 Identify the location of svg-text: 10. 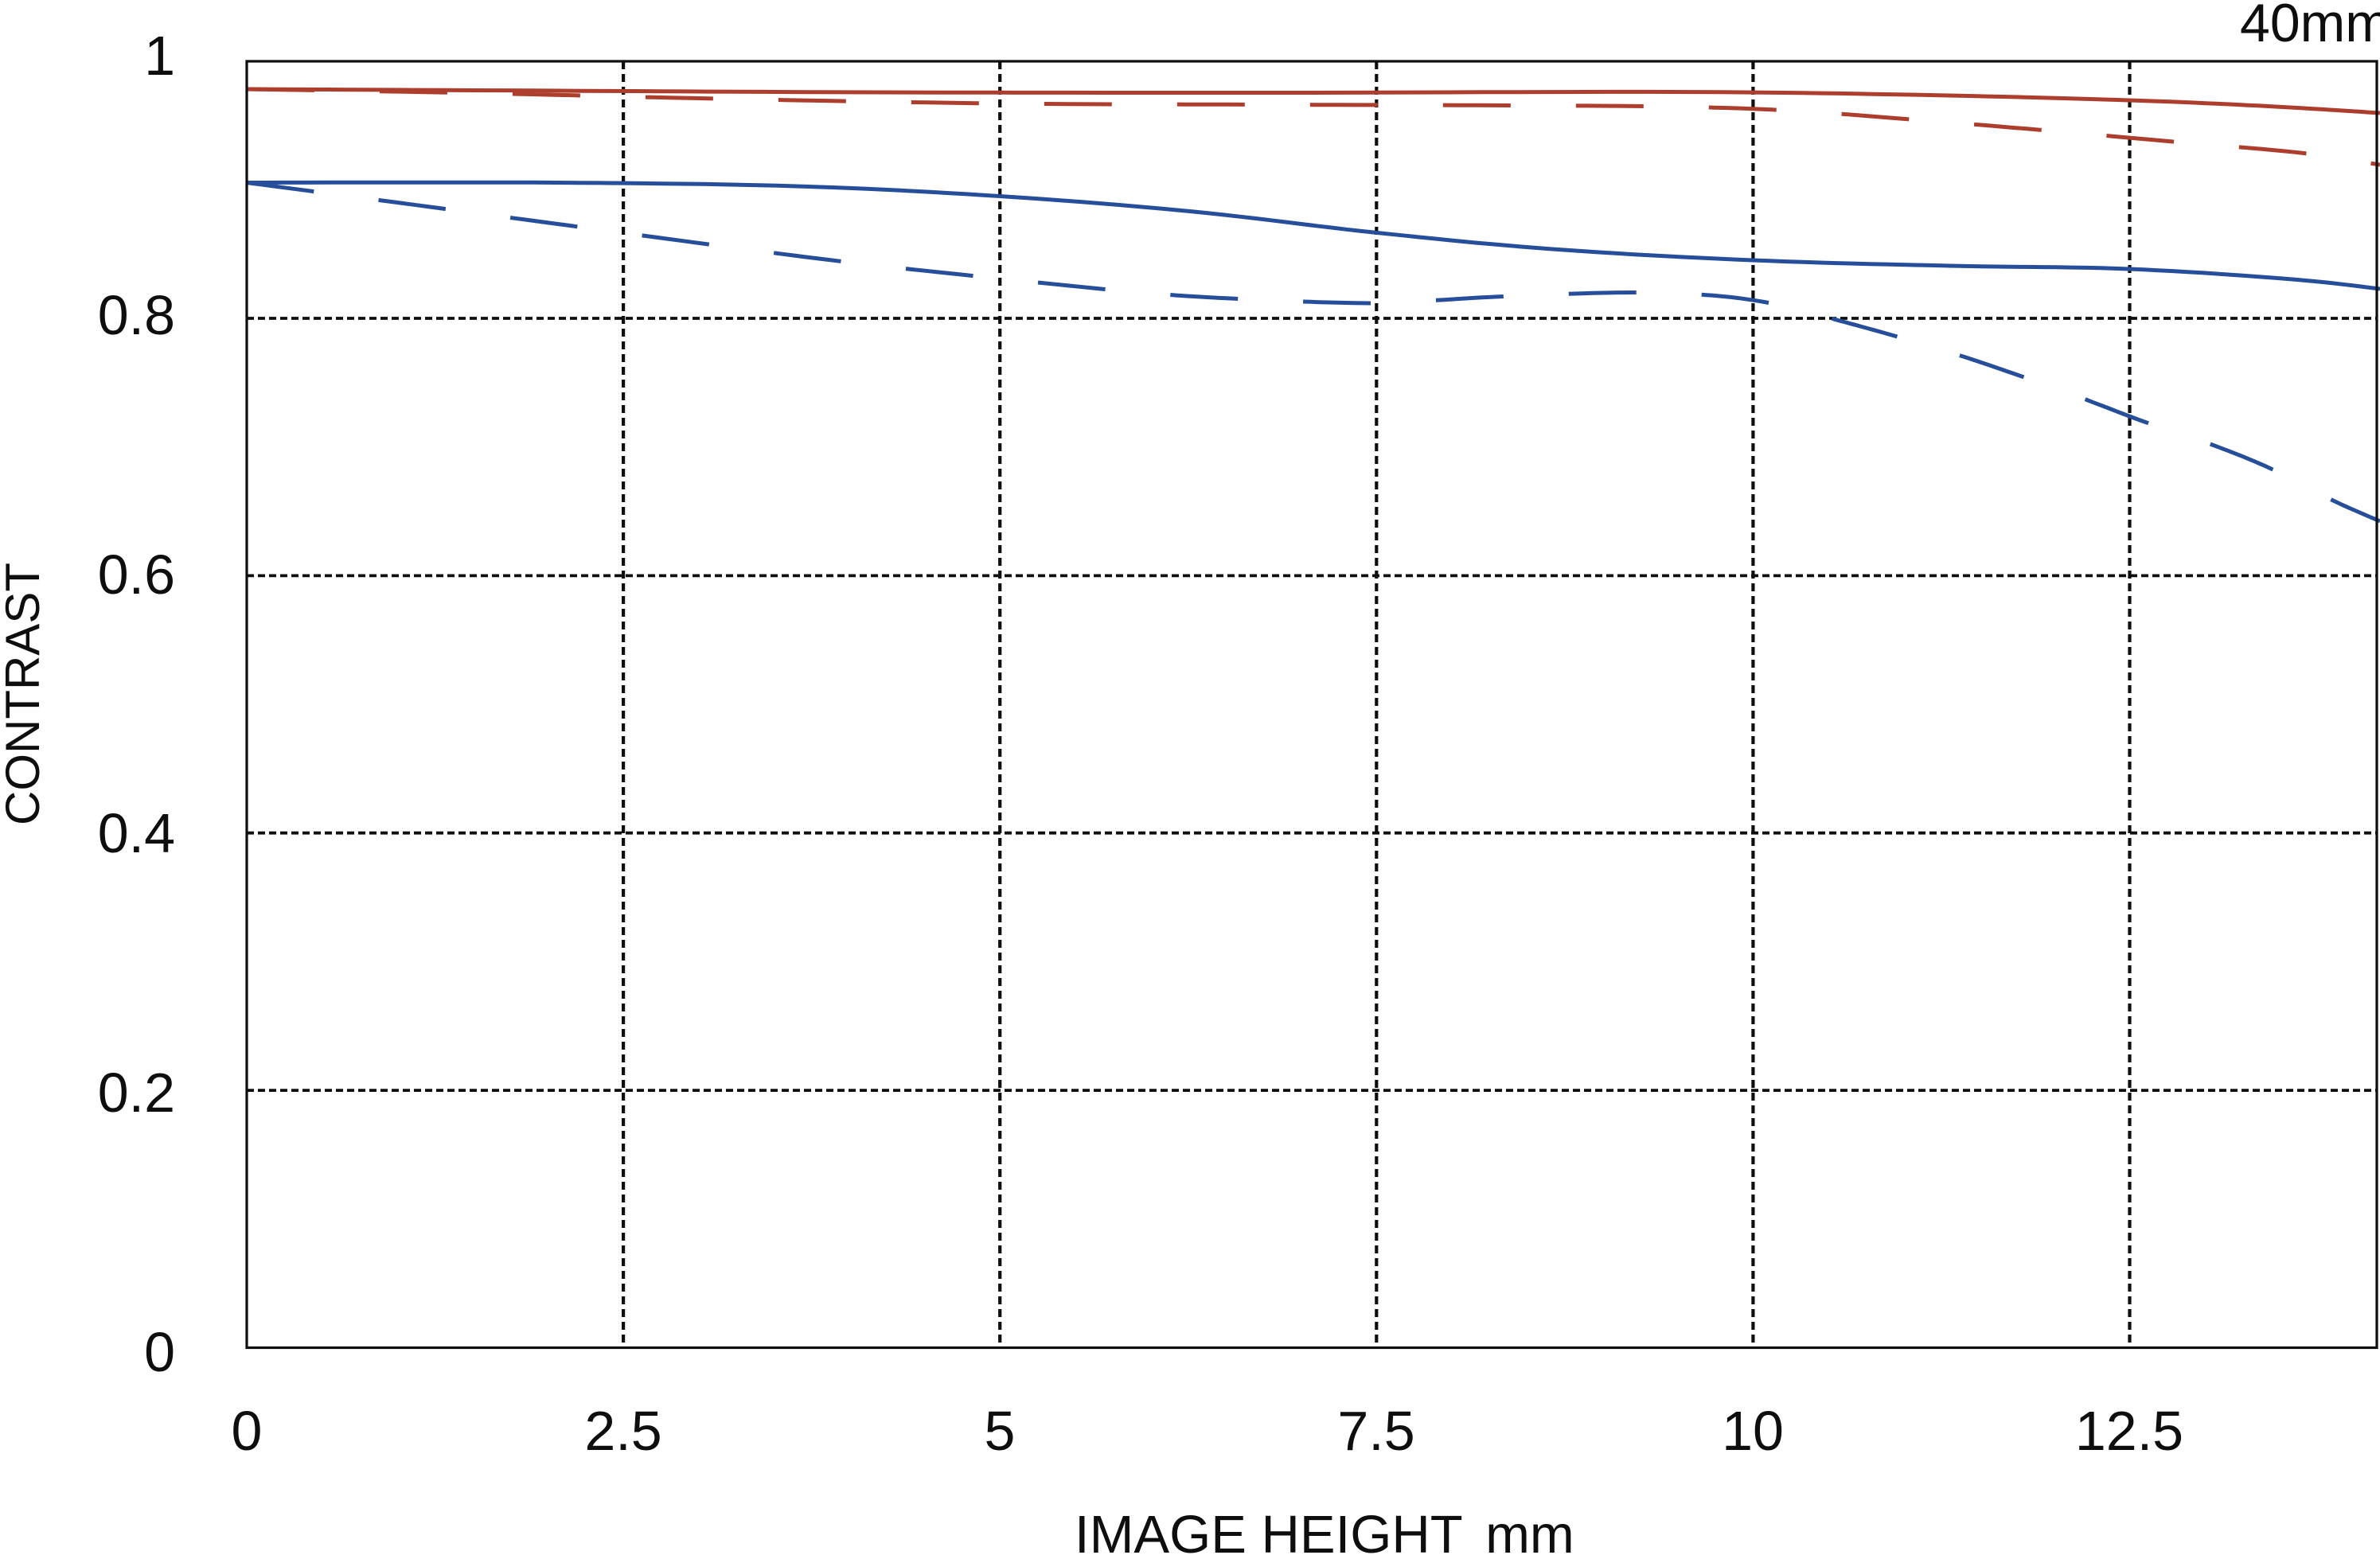
(1753, 1431).